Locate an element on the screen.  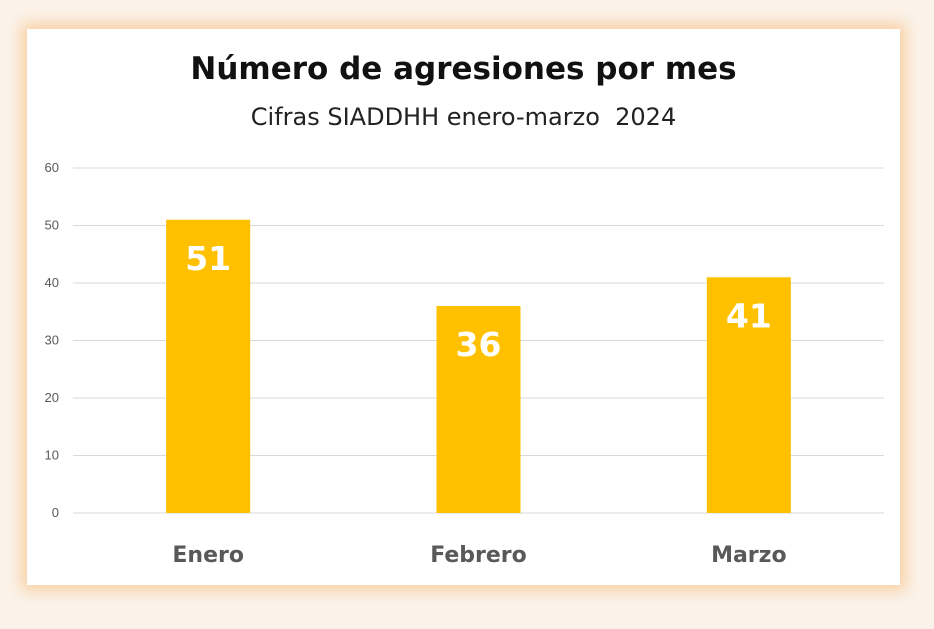
y-tick-label: 40 is located at coordinates (52, 282).